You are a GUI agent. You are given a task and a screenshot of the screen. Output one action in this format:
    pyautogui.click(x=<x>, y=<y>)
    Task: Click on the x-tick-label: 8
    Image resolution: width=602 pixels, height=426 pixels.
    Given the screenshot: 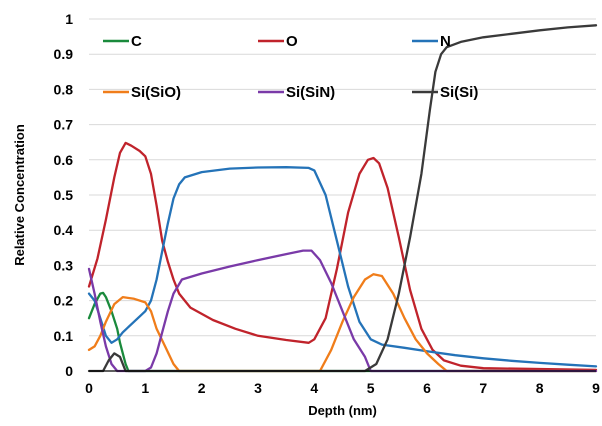 What is the action you would take?
    pyautogui.click(x=540, y=388)
    